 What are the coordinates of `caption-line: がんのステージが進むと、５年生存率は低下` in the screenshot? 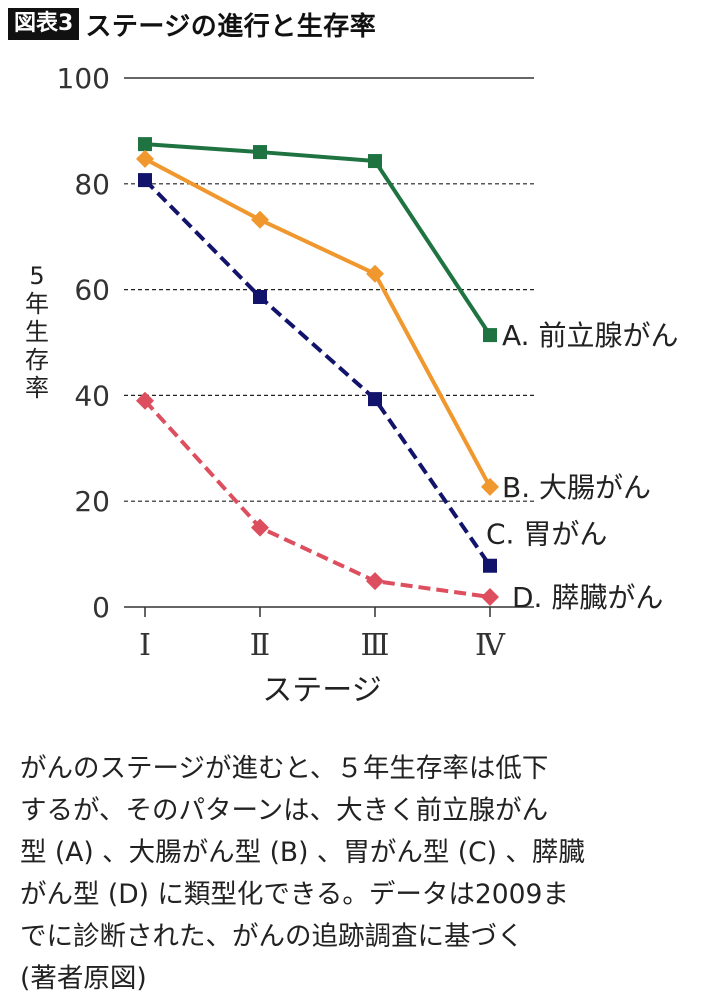 It's located at (284, 768).